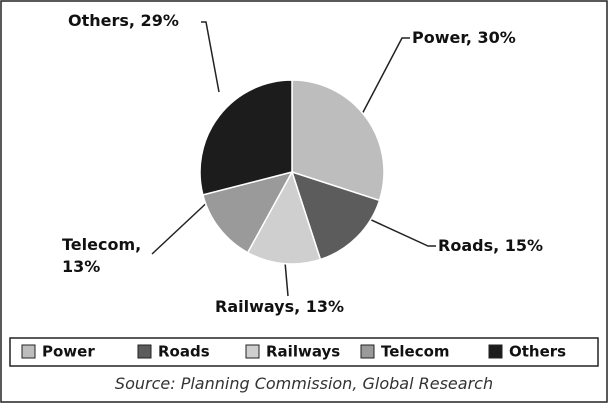 This screenshot has width=608, height=403. I want to click on data-label: Power, 30%, so click(464, 37).